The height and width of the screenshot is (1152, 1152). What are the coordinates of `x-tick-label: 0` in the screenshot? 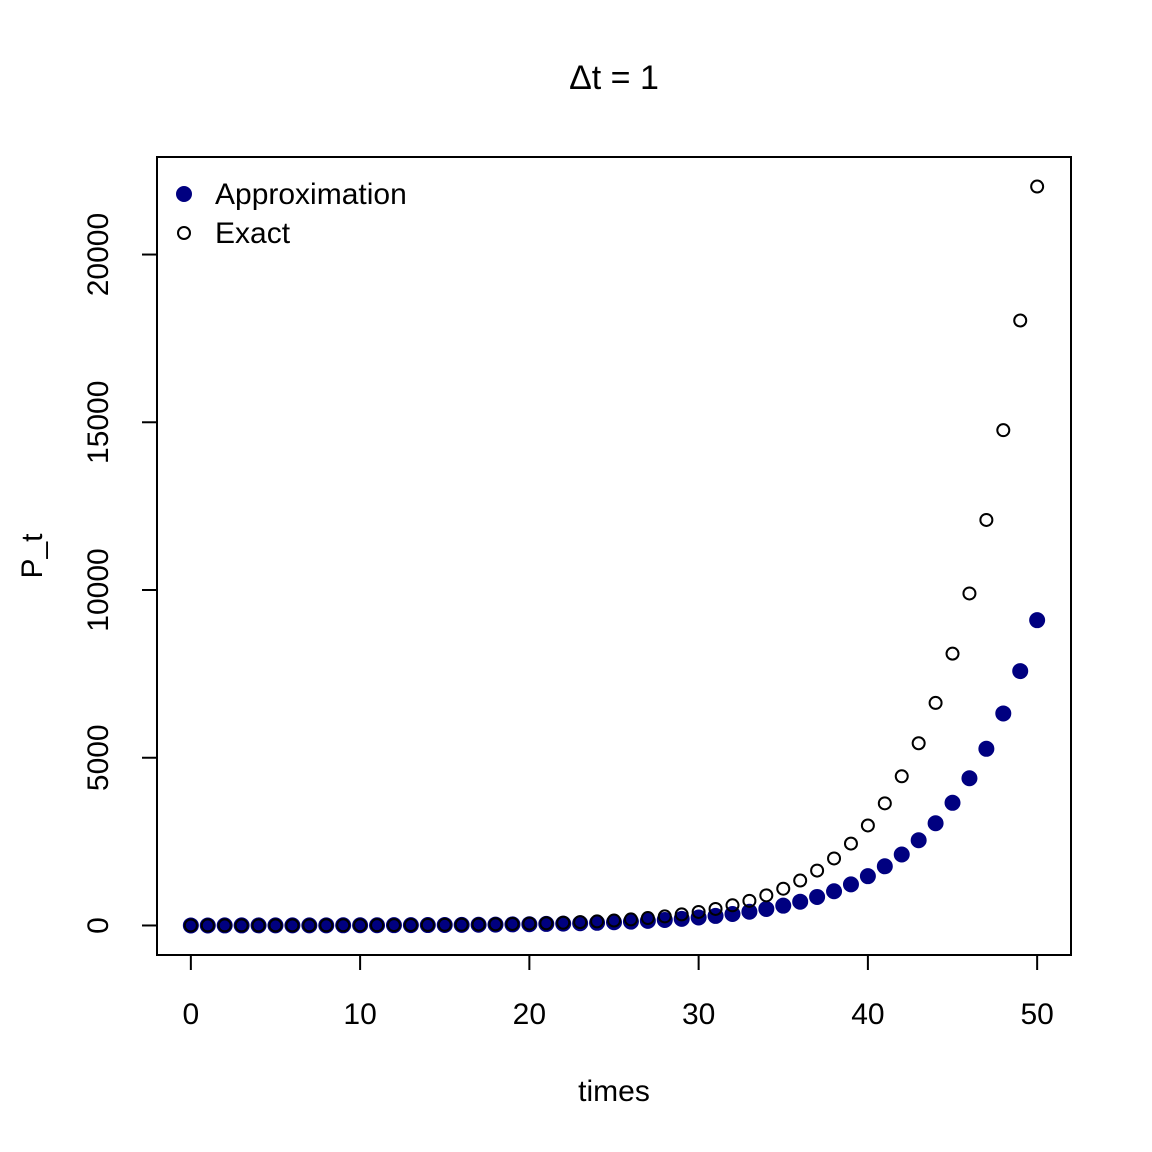 It's located at (191, 1014).